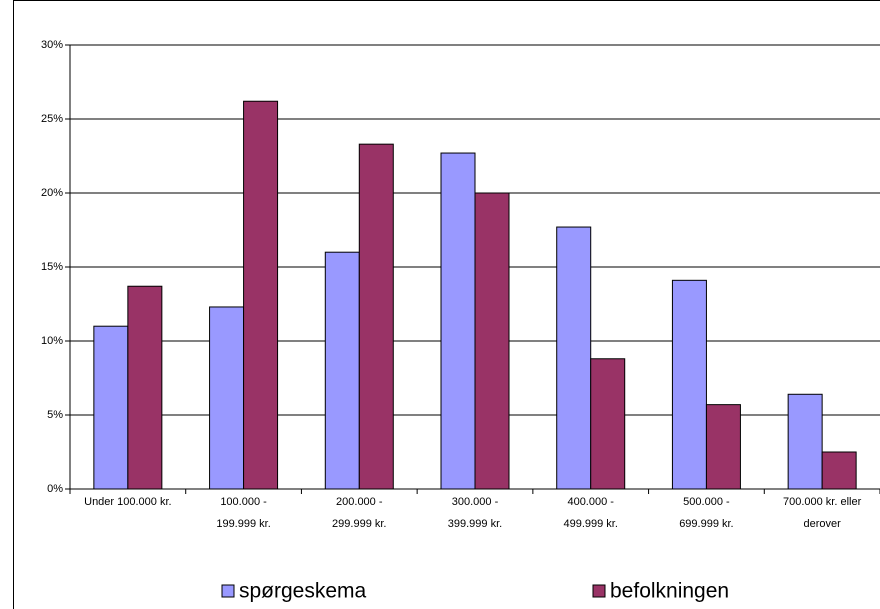  I want to click on y-tick-label: 15%, so click(52, 267).